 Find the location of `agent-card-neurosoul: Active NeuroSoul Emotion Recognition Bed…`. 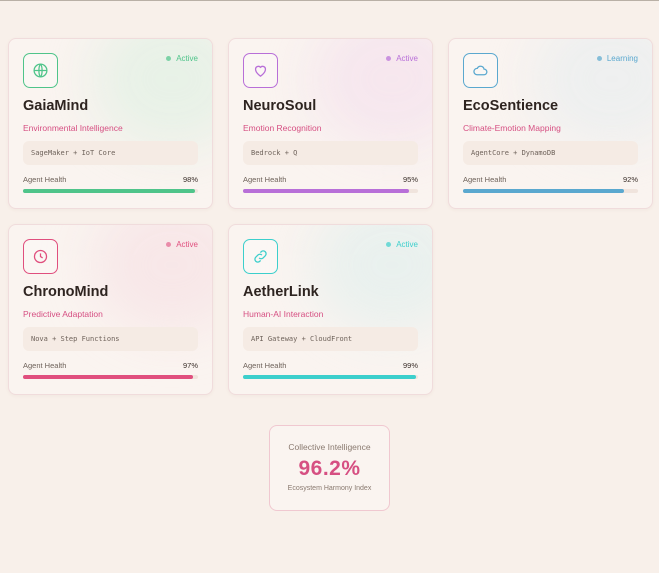

agent-card-neurosoul: Active NeuroSoul Emotion Recognition Bed… is located at coordinates (330, 123).